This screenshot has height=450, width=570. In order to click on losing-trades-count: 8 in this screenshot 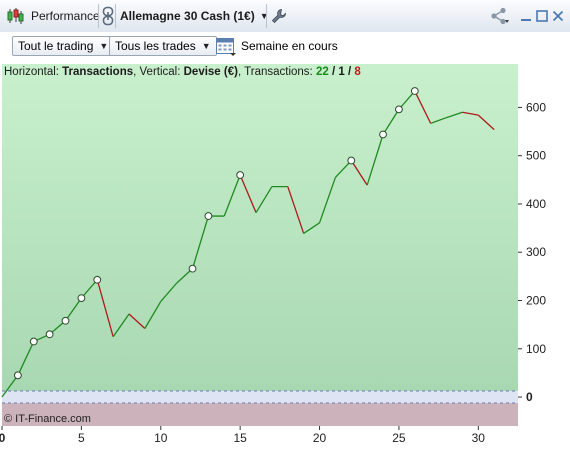, I will do `click(357, 72)`.